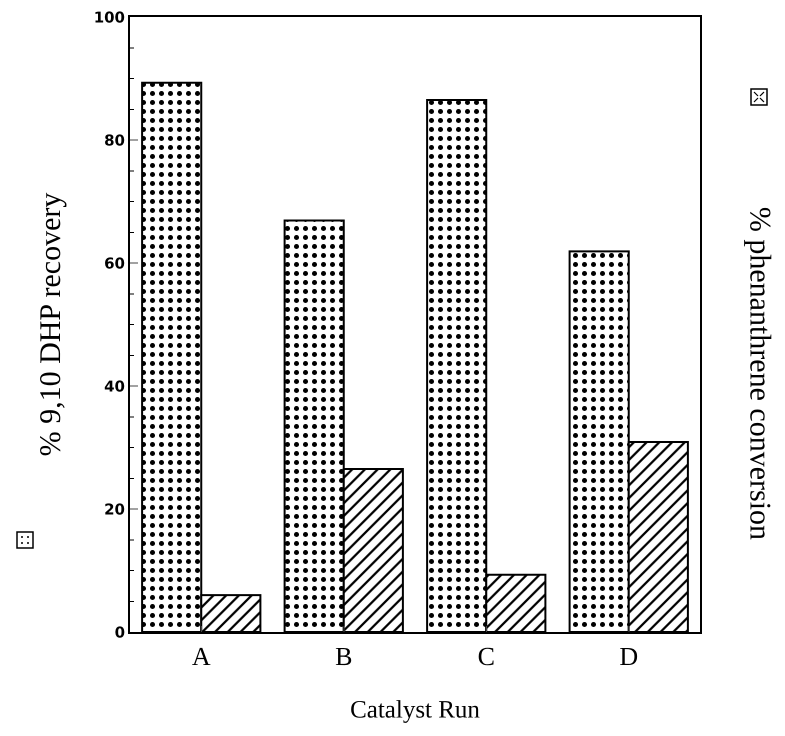 The image size is (785, 736). Describe the element at coordinates (415, 710) in the screenshot. I see `x-axis-title: Catalyst Run` at that location.